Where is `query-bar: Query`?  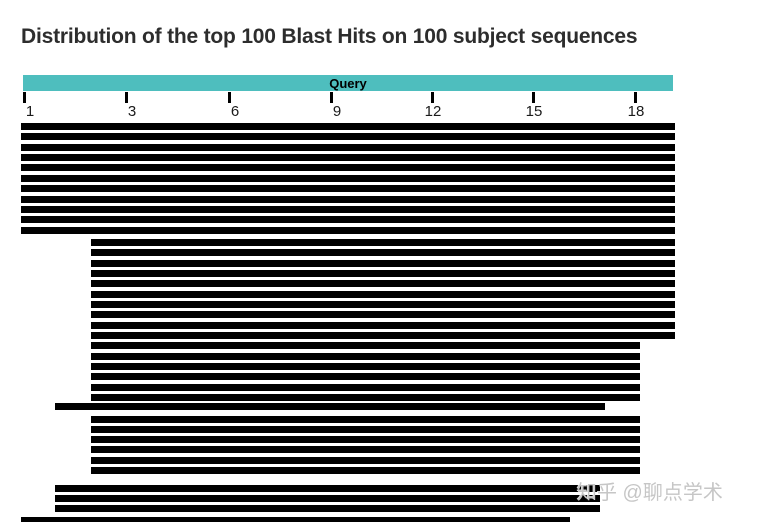 query-bar: Query is located at coordinates (348, 83).